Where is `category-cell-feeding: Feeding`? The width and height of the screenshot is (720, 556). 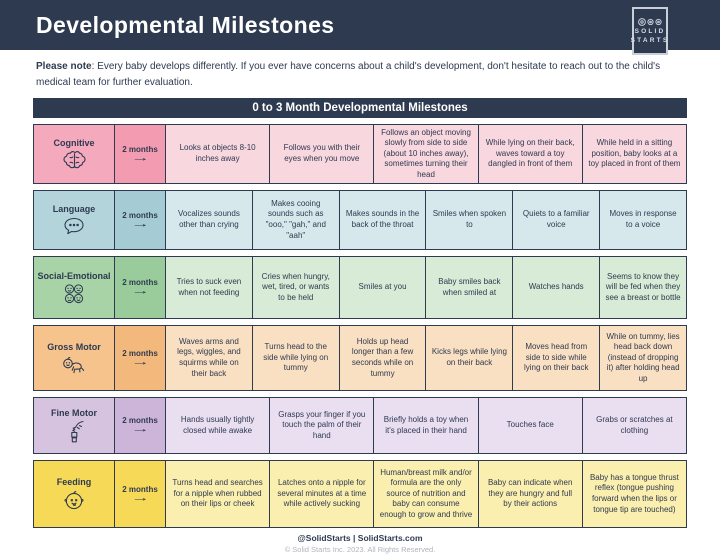
category-cell-feeding: Feeding is located at coordinates (74, 494).